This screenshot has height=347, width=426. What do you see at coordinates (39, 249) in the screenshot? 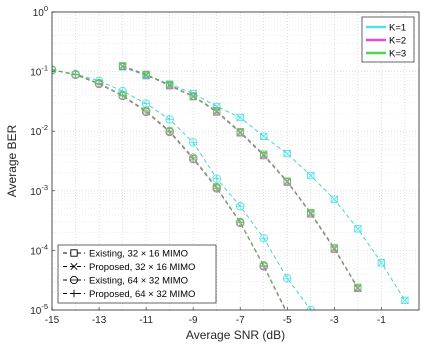
I see `y-tick-label: 10⁻⁴` at bounding box center [39, 249].